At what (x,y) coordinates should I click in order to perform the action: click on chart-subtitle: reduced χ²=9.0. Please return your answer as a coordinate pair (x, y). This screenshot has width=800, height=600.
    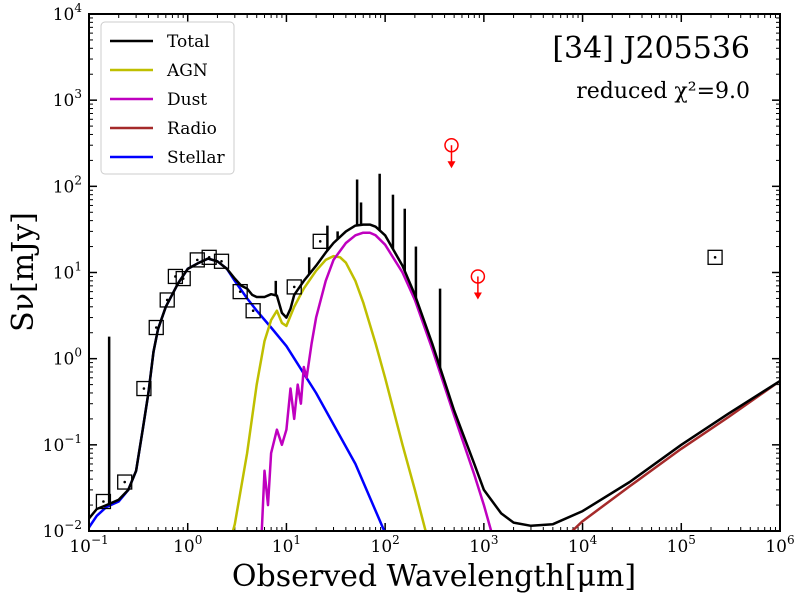
    Looking at the image, I should click on (663, 91).